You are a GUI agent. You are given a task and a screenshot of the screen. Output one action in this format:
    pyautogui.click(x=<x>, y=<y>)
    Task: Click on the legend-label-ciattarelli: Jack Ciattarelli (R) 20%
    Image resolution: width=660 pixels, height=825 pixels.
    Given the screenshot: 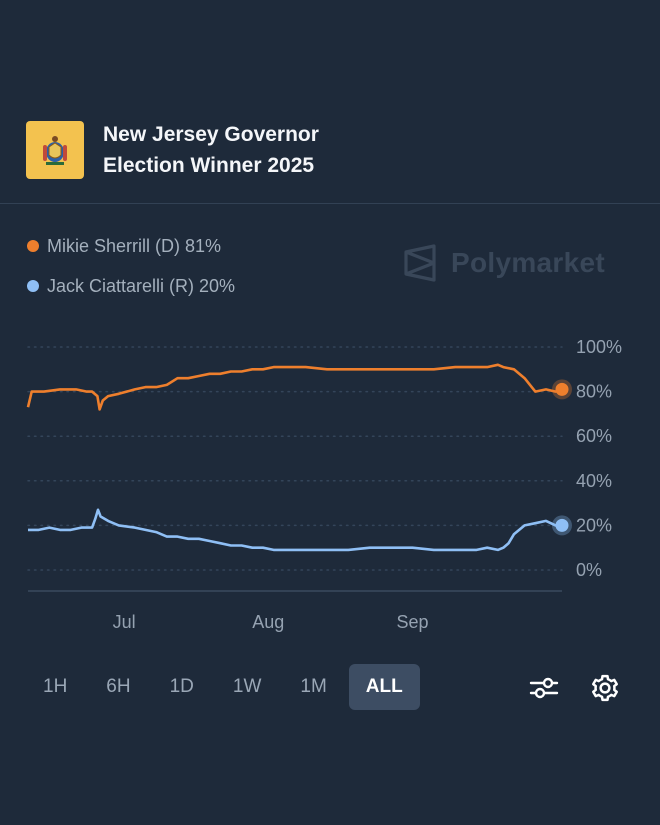 What is the action you would take?
    pyautogui.click(x=141, y=285)
    